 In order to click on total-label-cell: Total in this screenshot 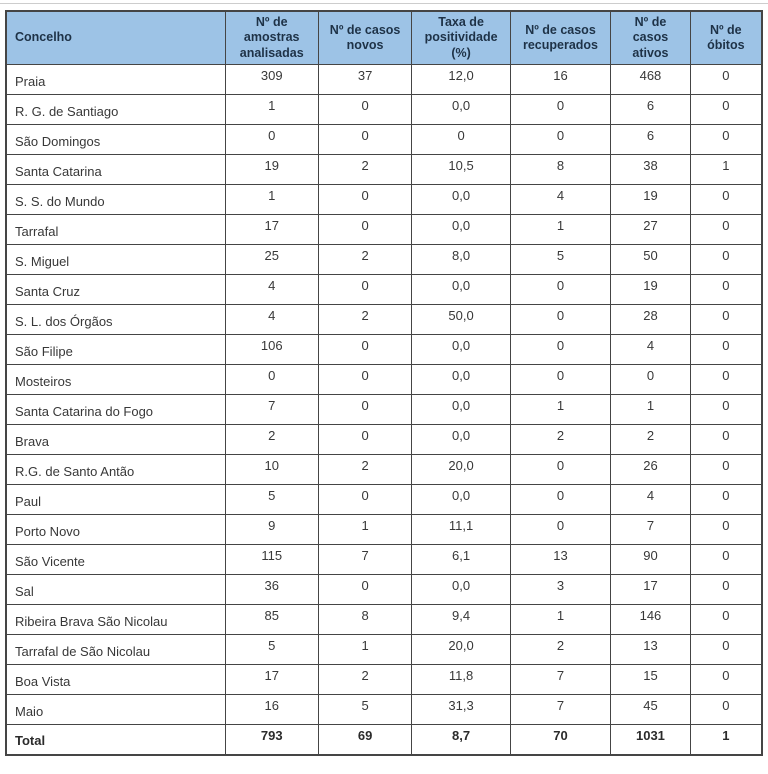, I will do `click(115, 739)`.